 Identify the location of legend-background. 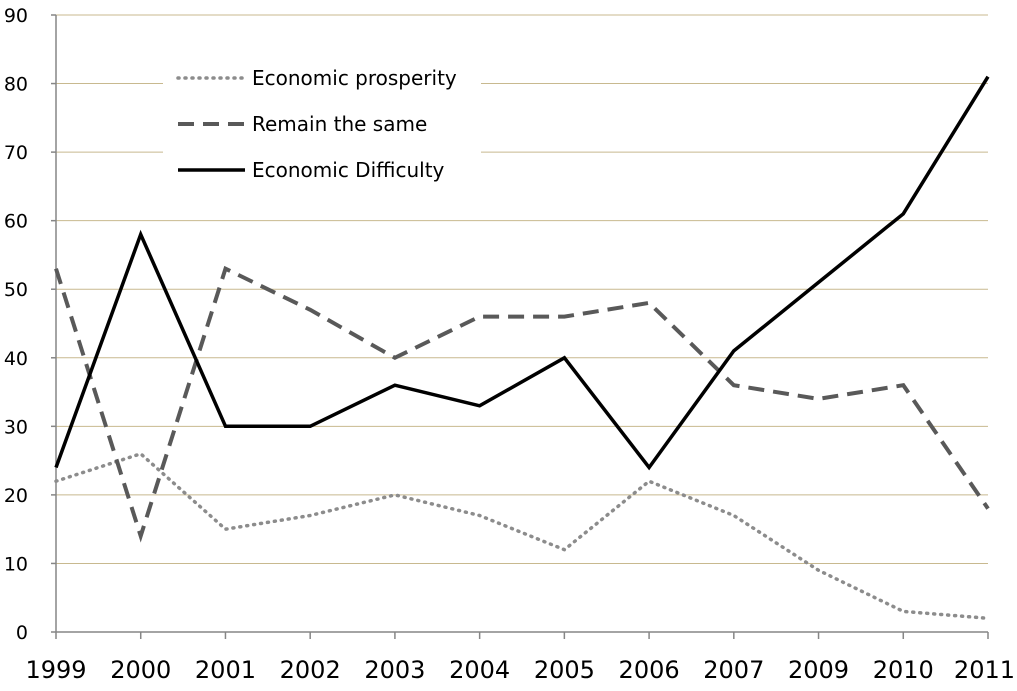
(322, 126).